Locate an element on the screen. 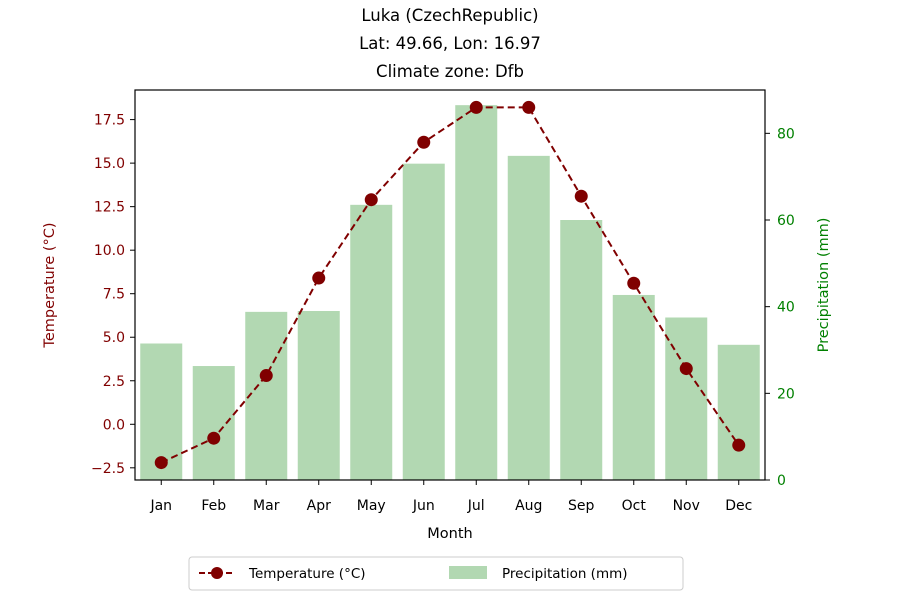 The image size is (900, 600). left-axis-label: Temperature (°C) is located at coordinates (50, 285).